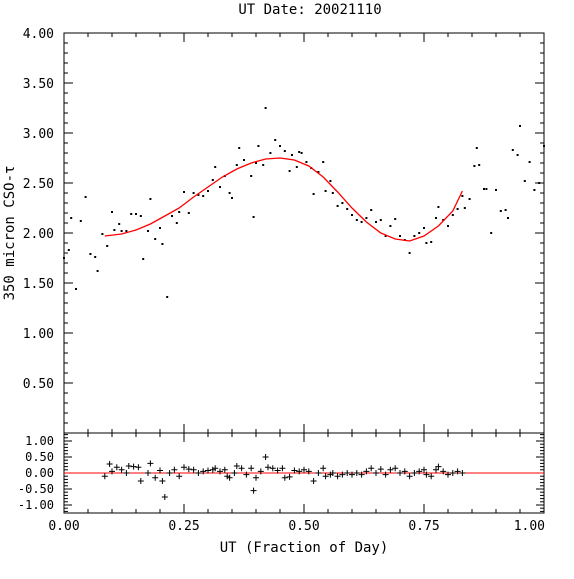  Describe the element at coordinates (283, 199) in the screenshot. I see `fit-line` at that location.